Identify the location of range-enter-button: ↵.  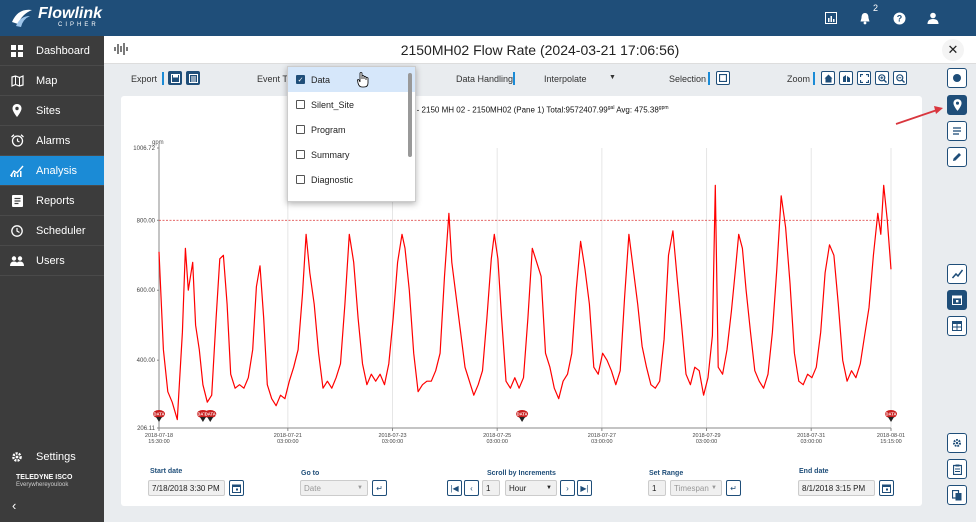
(733, 488).